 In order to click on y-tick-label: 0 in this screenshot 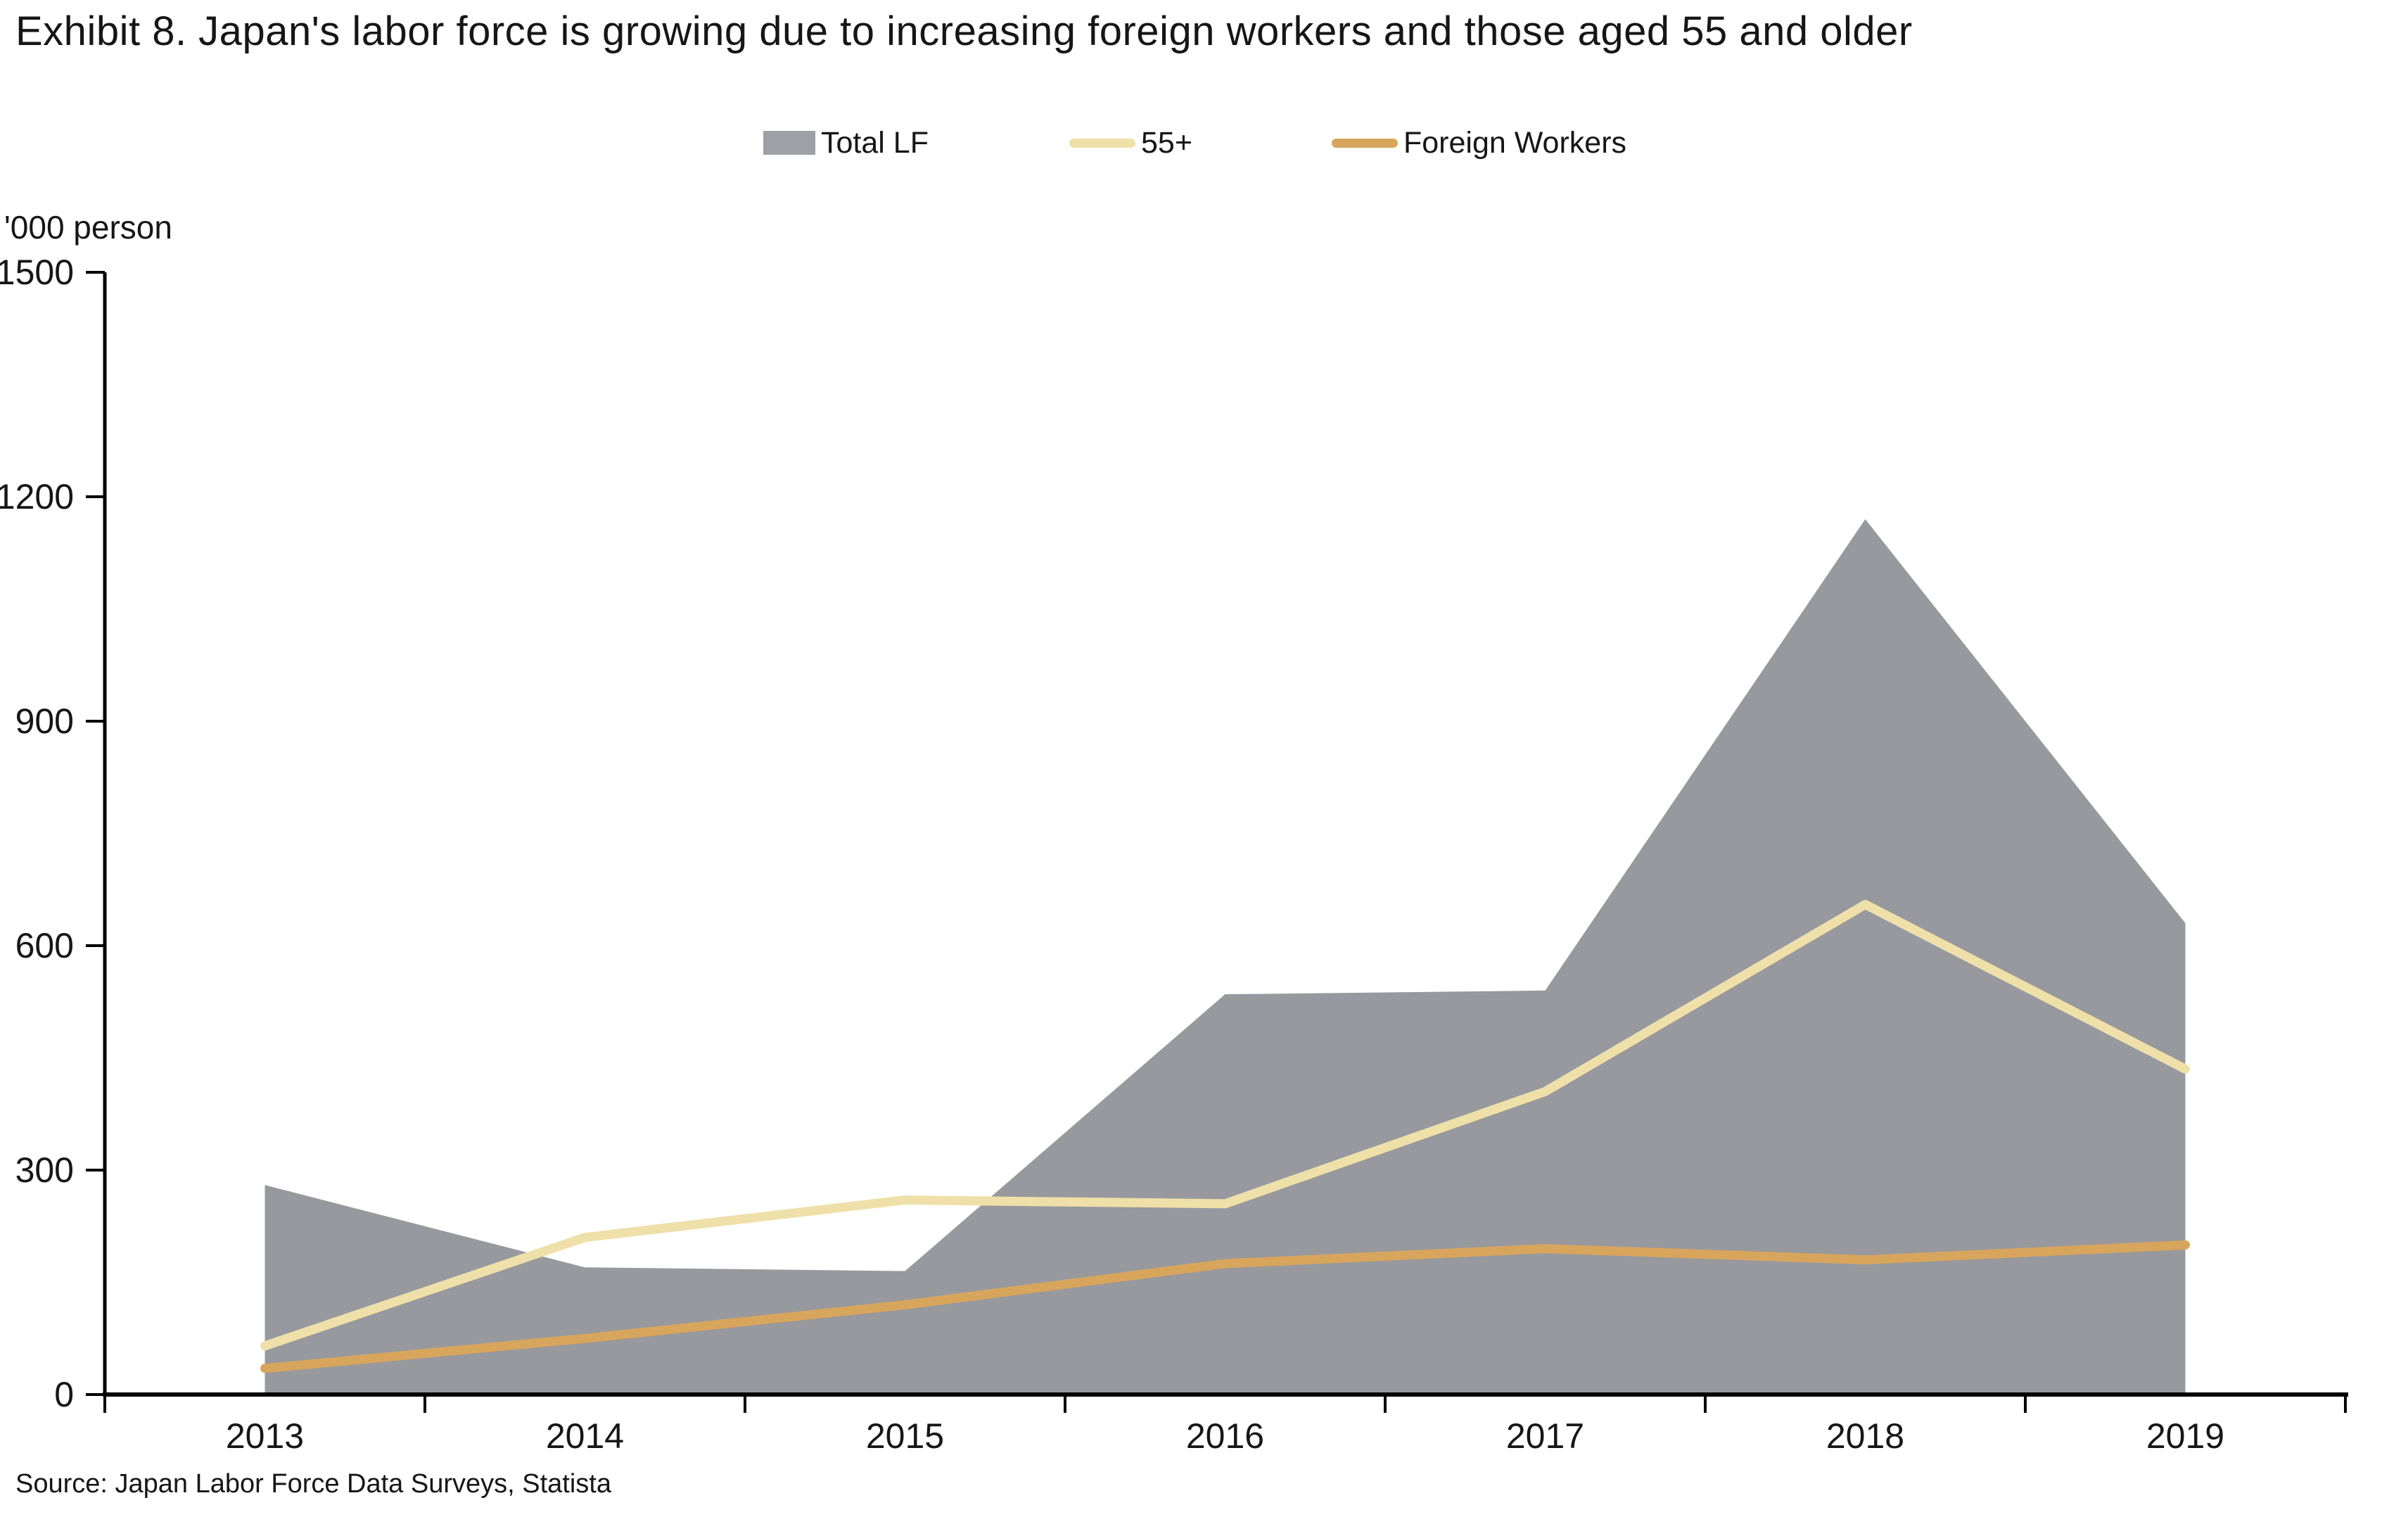, I will do `click(64, 1394)`.